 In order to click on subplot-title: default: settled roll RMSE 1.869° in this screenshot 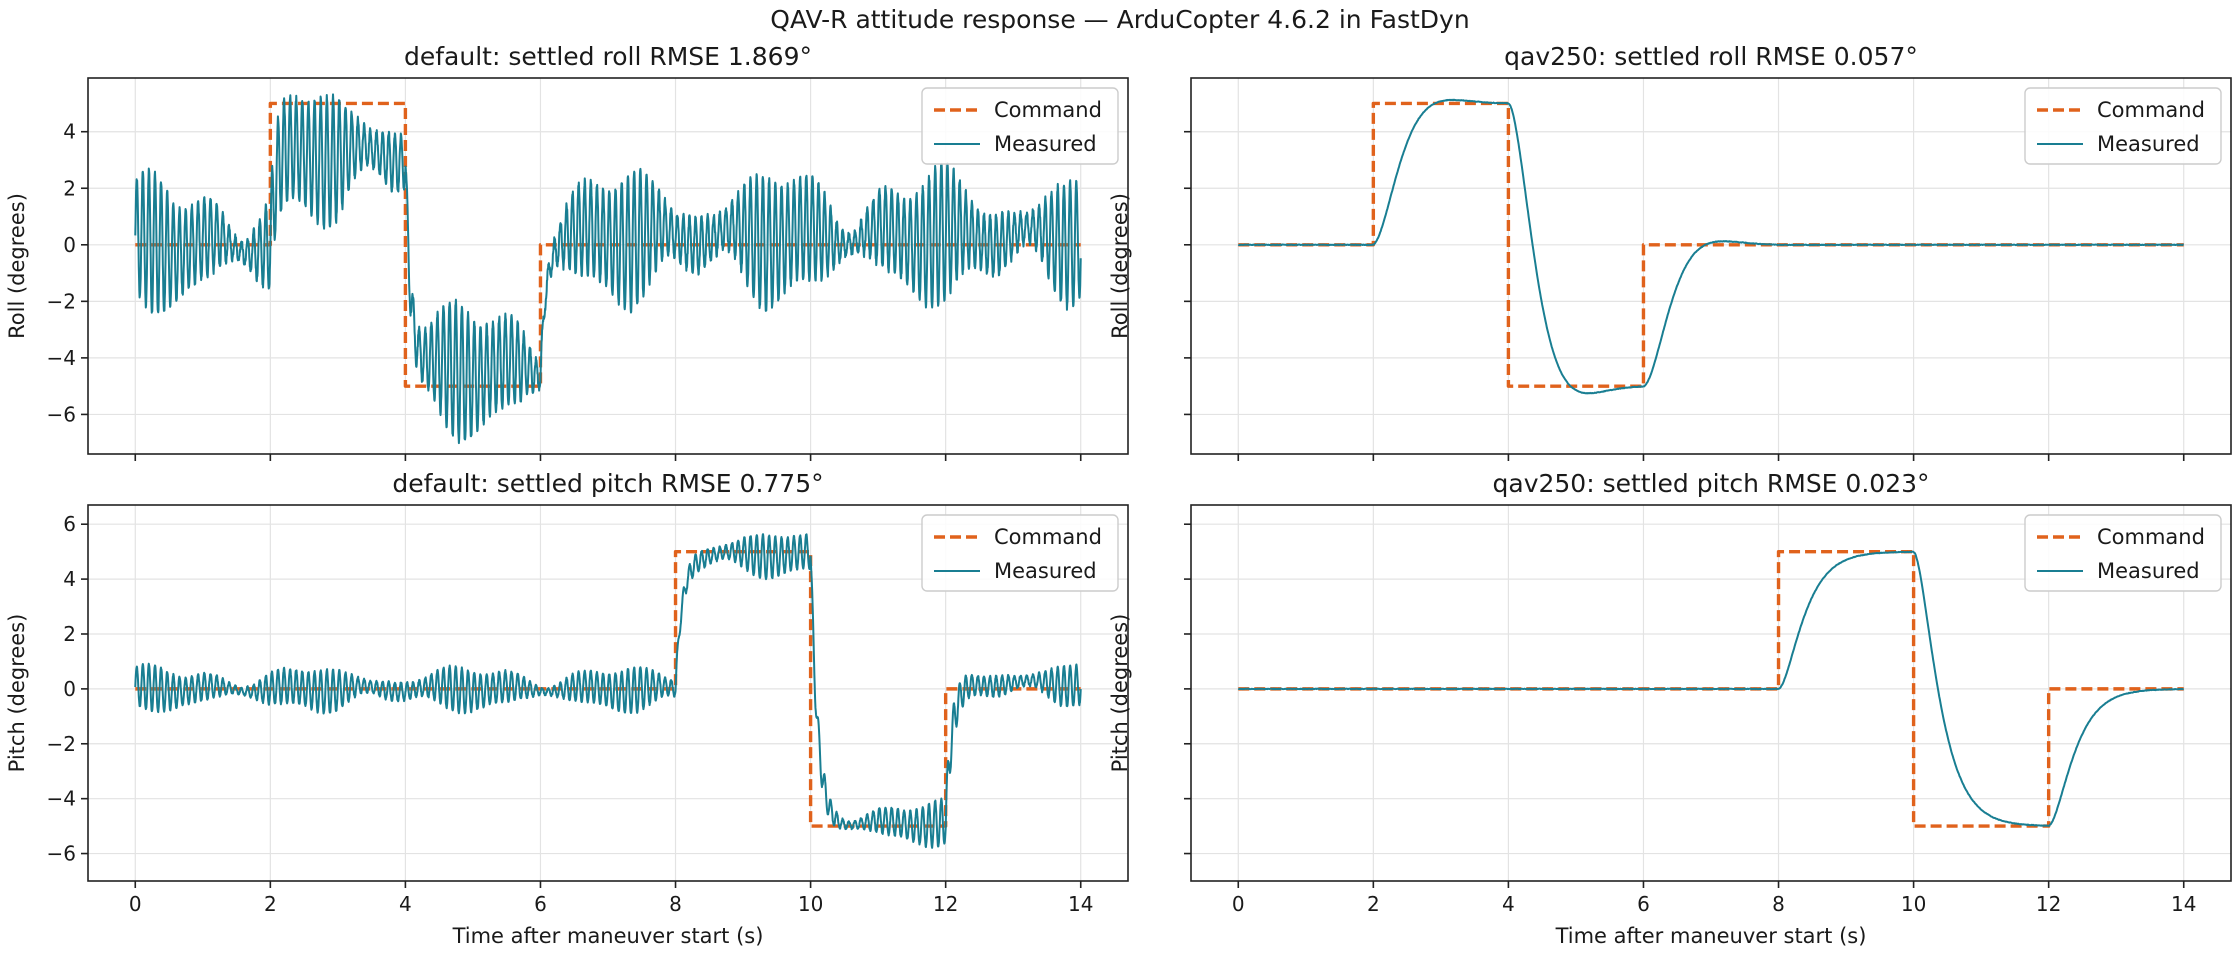, I will do `click(608, 56)`.